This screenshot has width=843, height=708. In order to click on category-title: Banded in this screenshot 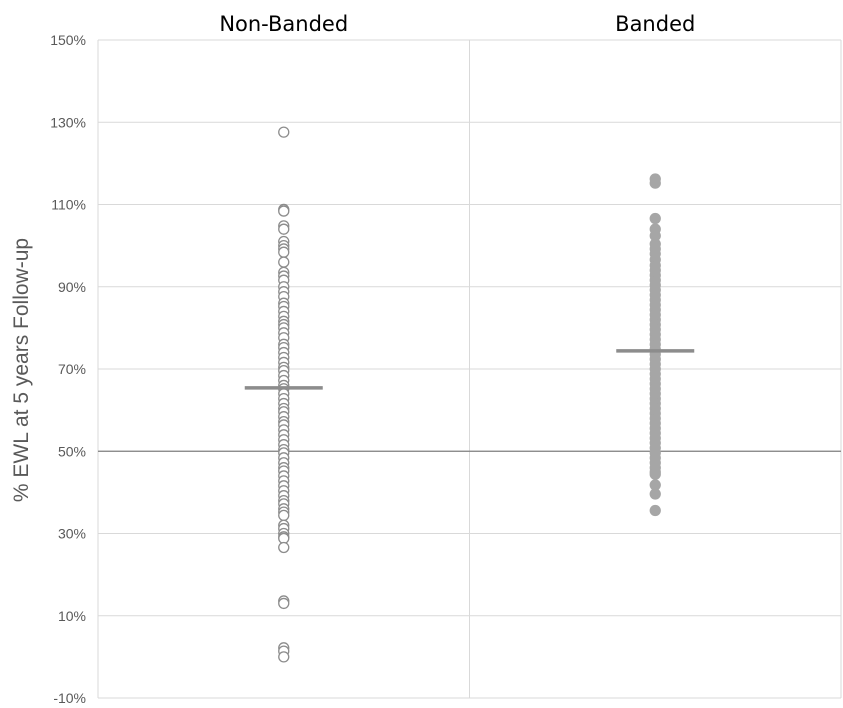, I will do `click(655, 24)`.